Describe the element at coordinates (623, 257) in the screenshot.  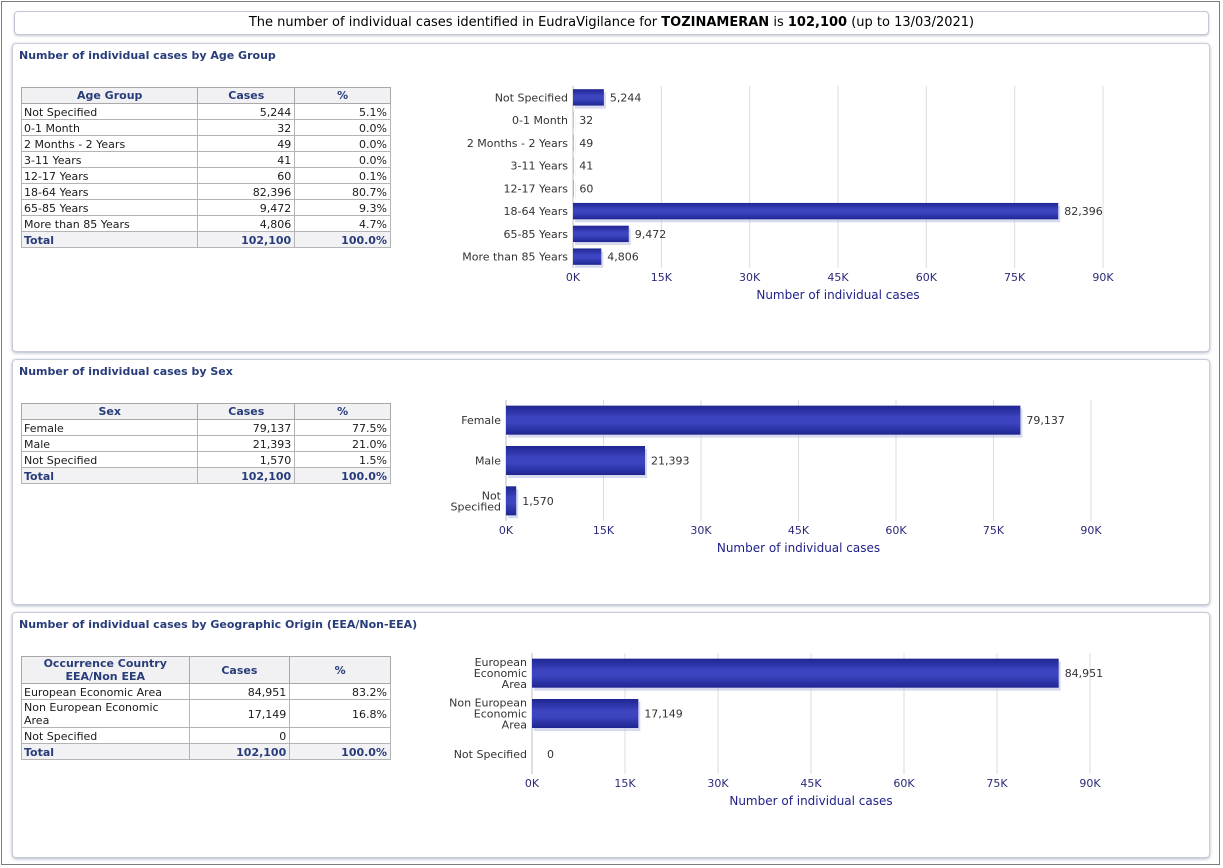
I see `data-label: 4,806` at that location.